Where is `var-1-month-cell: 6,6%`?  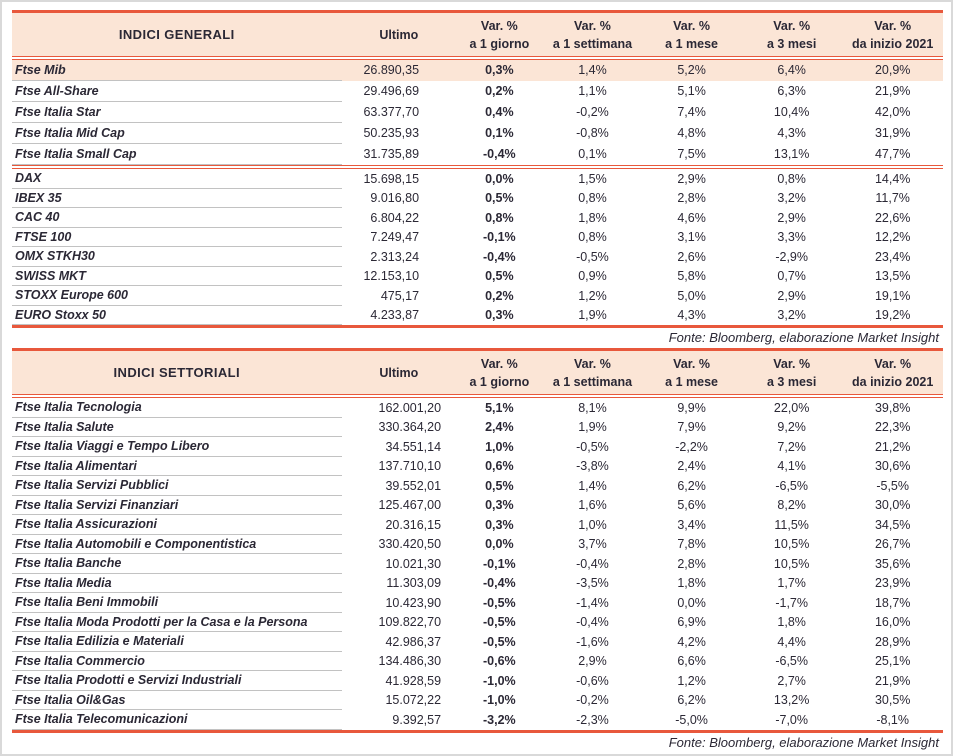
var-1-month-cell: 6,6% is located at coordinates (691, 661).